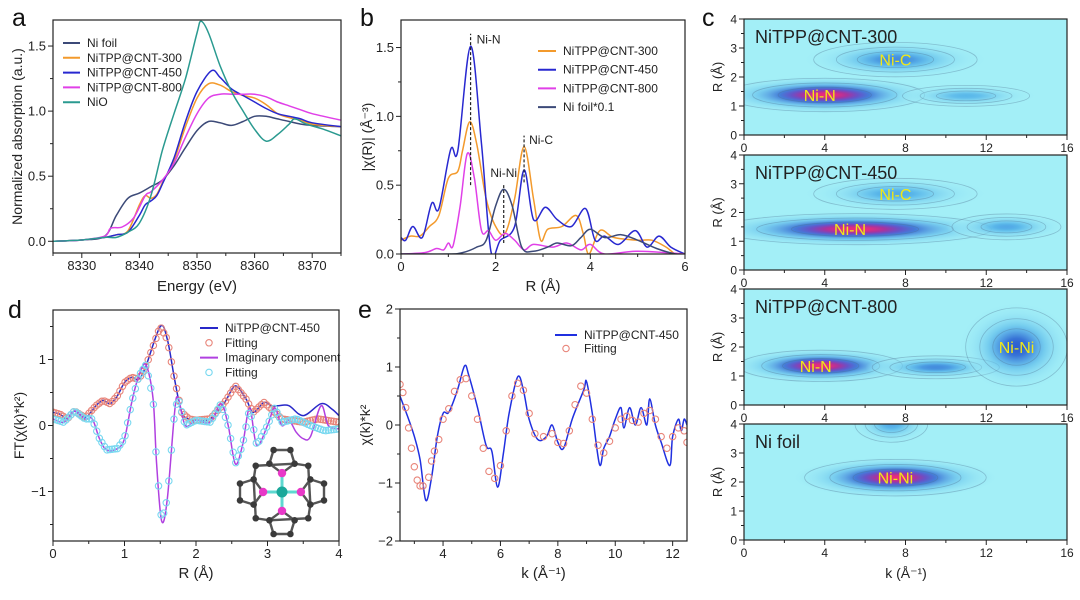 Image resolution: width=1080 pixels, height=600 pixels. I want to click on legend-label: Ni foil, so click(102, 43).